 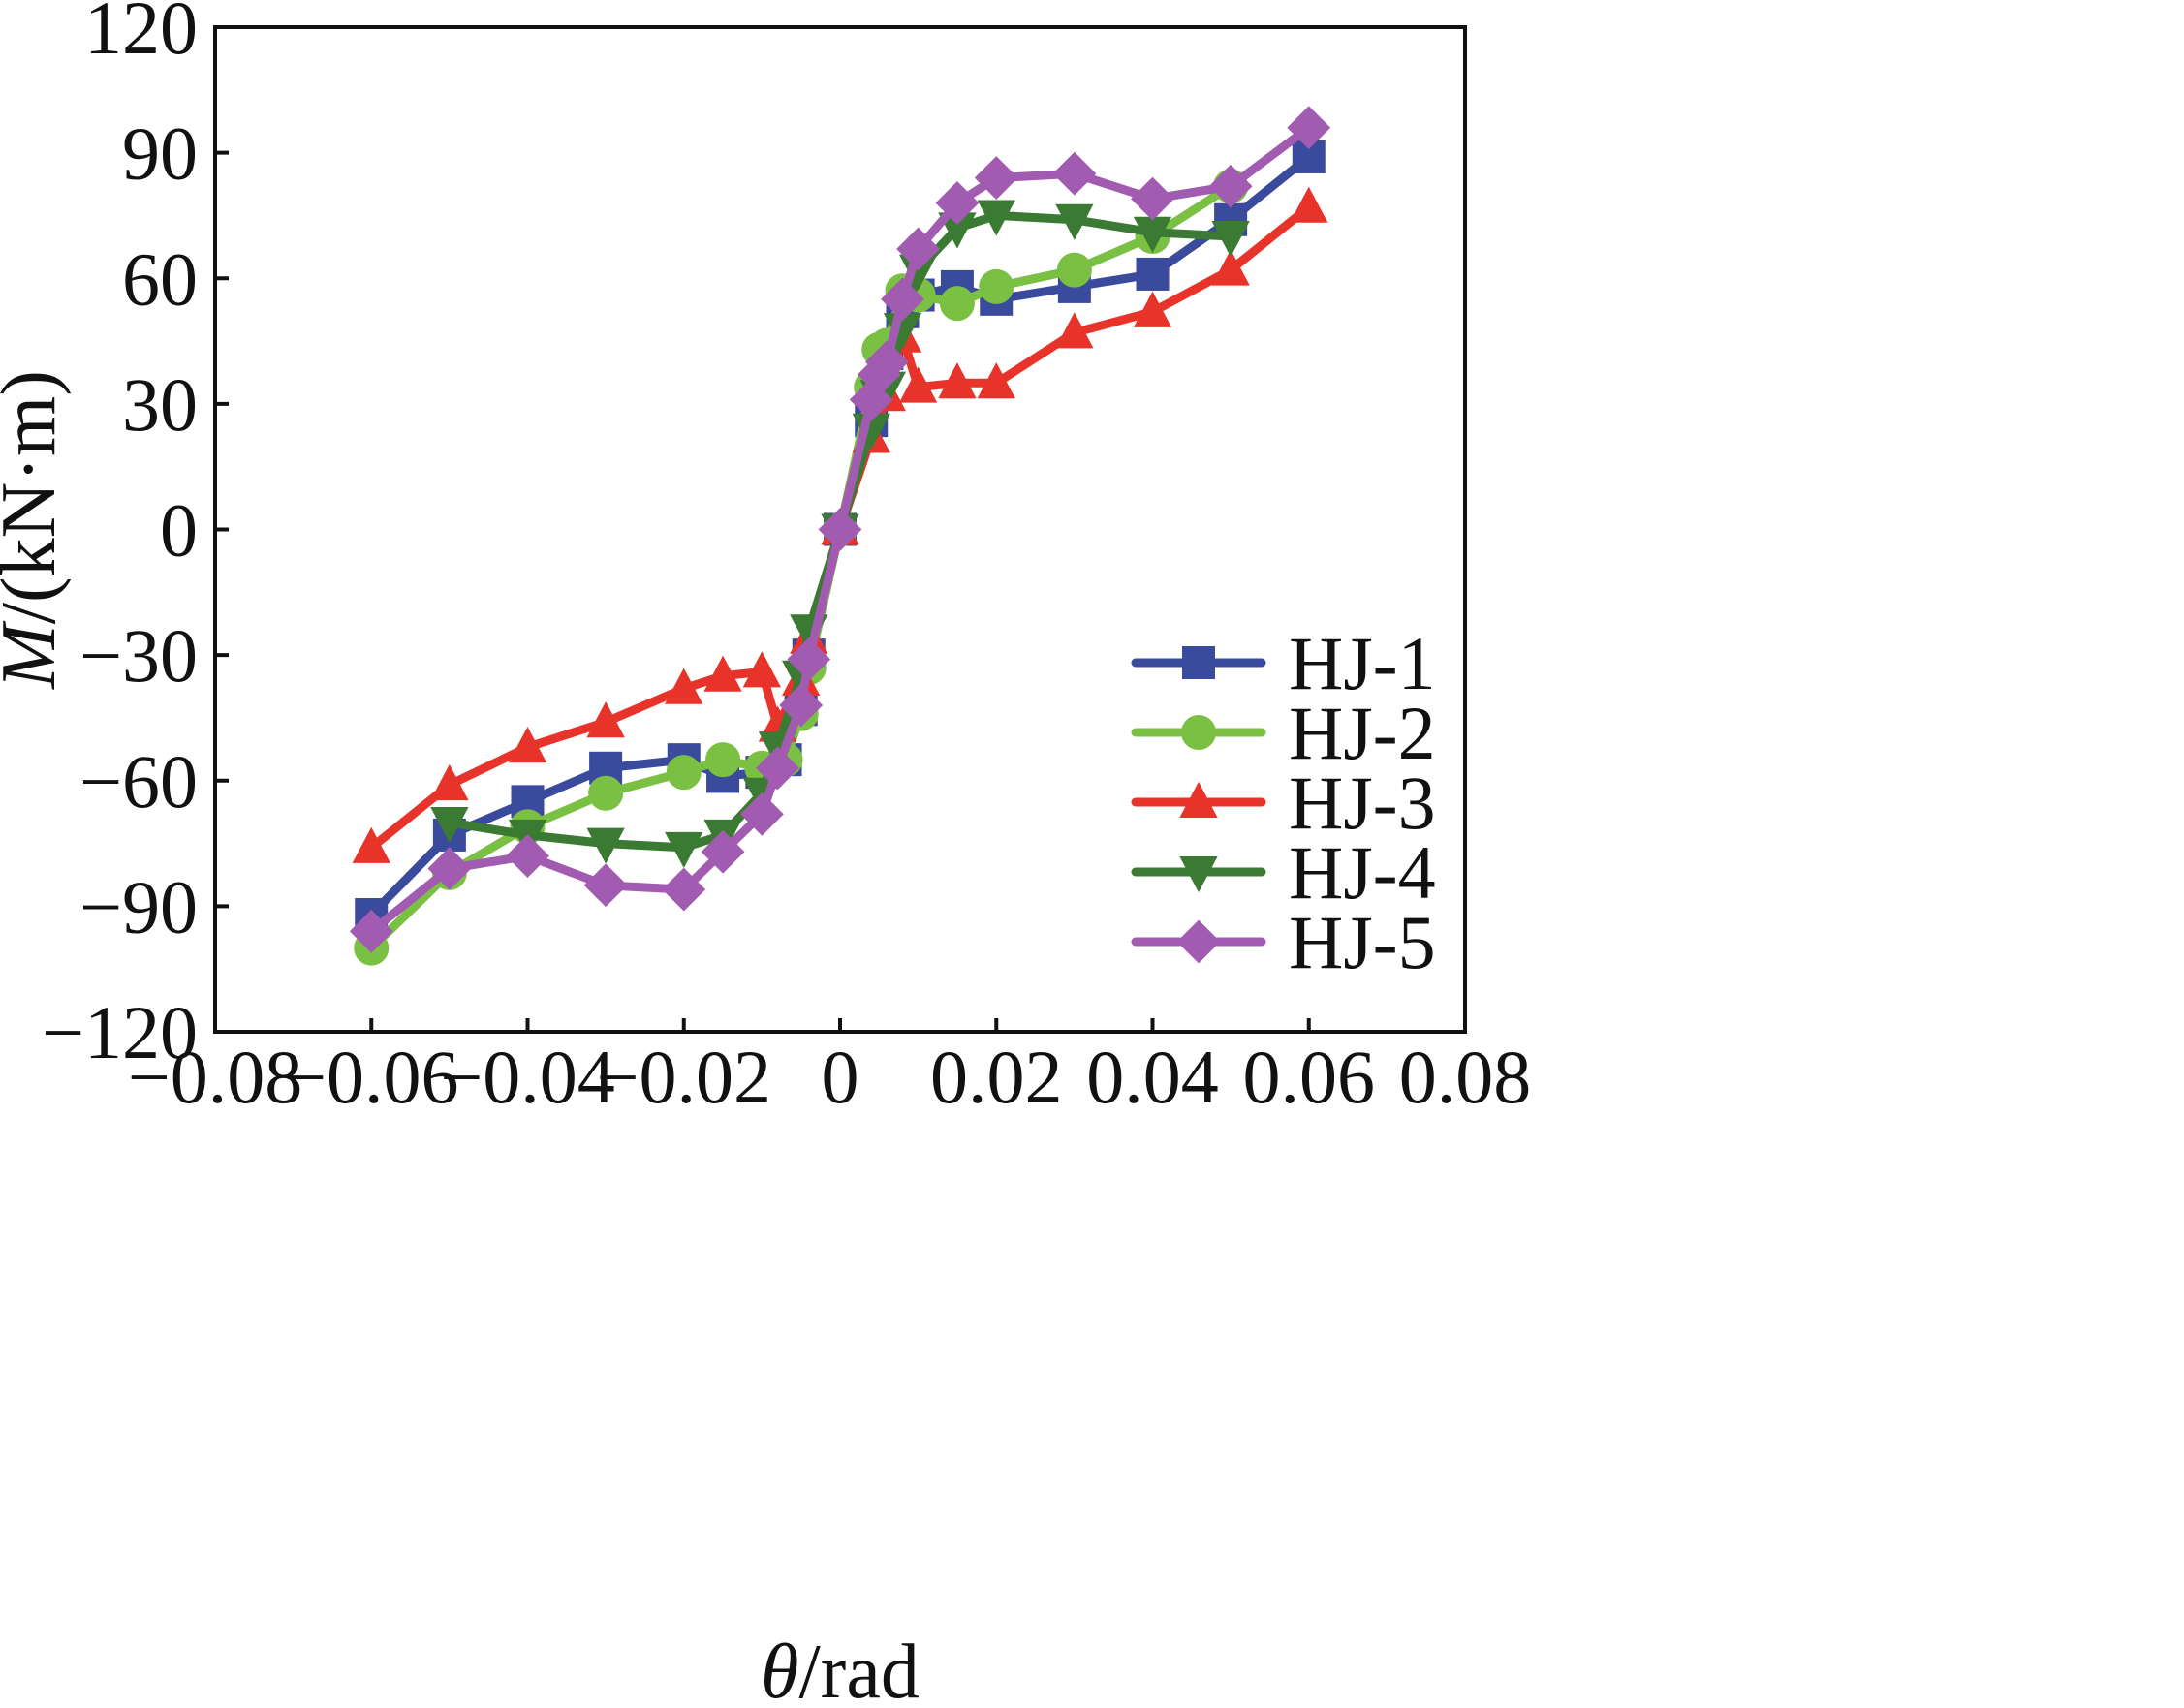 I want to click on legend-item-HJ-4: HJ-4, so click(x=1283, y=872).